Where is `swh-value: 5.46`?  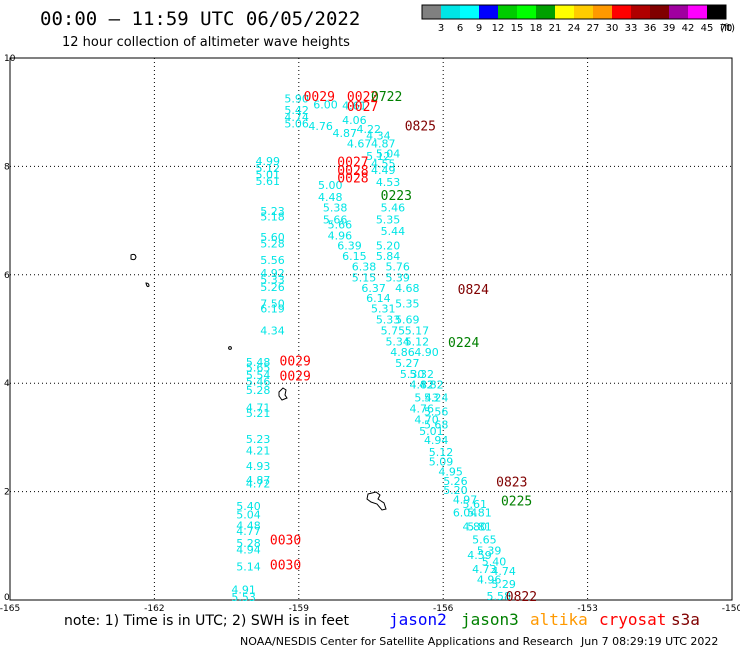
swh-value: 5.46 is located at coordinates (258, 381).